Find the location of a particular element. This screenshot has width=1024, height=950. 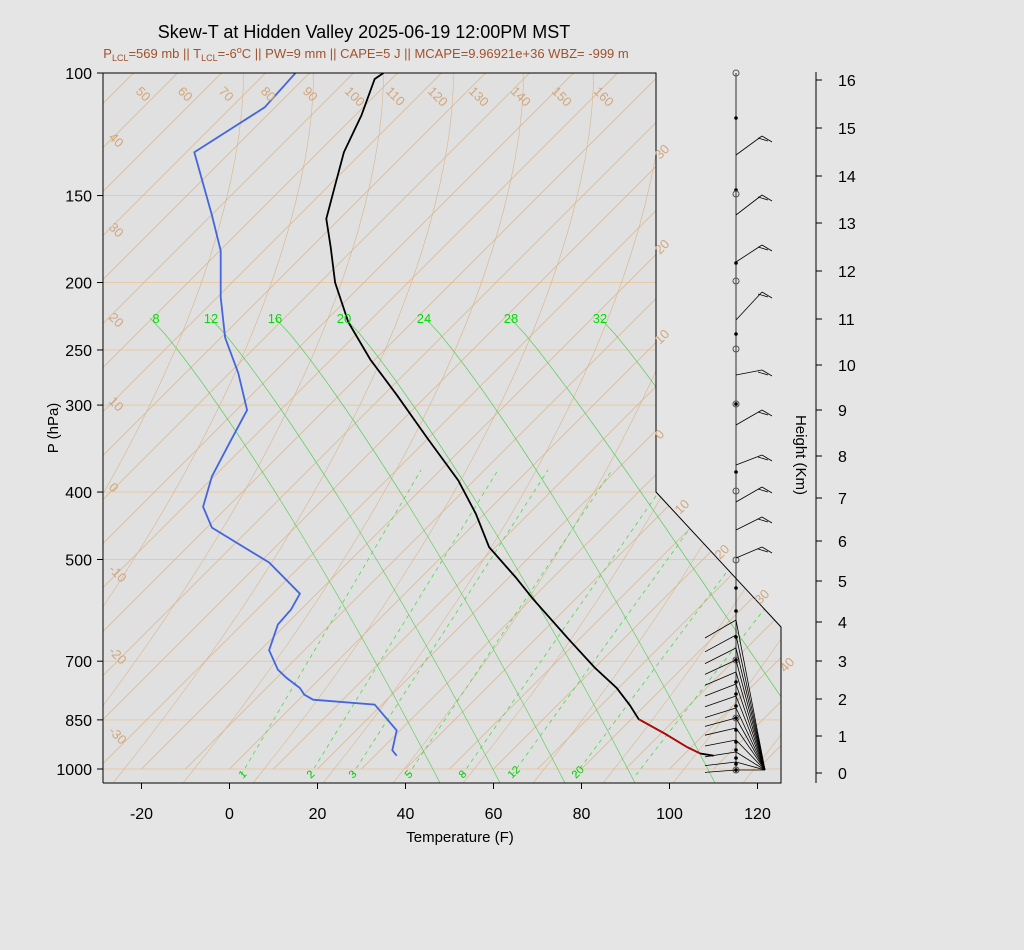

height-axis-label: Height (Km) is located at coordinates (800, 455).